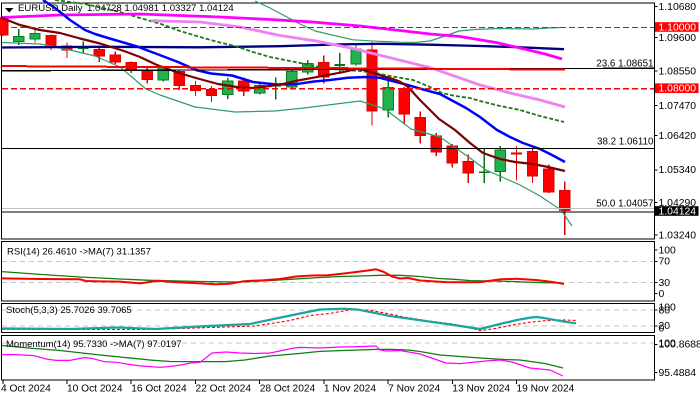 The width and height of the screenshot is (700, 400). Describe the element at coordinates (69, 310) in the screenshot. I see `svg-text: Stoch(5,3,3) 25.7026 39.7065` at that location.